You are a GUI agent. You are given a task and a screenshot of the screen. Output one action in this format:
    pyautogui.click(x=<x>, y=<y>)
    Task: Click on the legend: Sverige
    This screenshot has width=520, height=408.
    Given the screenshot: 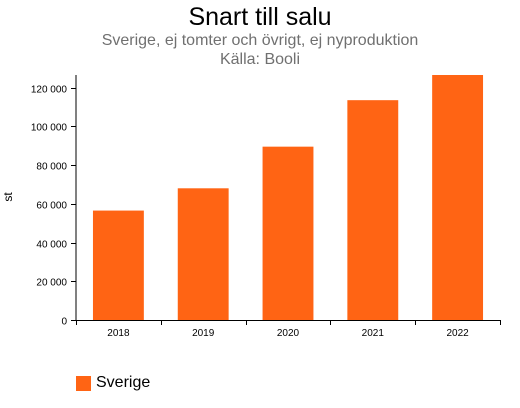 What is the action you would take?
    pyautogui.click(x=113, y=383)
    